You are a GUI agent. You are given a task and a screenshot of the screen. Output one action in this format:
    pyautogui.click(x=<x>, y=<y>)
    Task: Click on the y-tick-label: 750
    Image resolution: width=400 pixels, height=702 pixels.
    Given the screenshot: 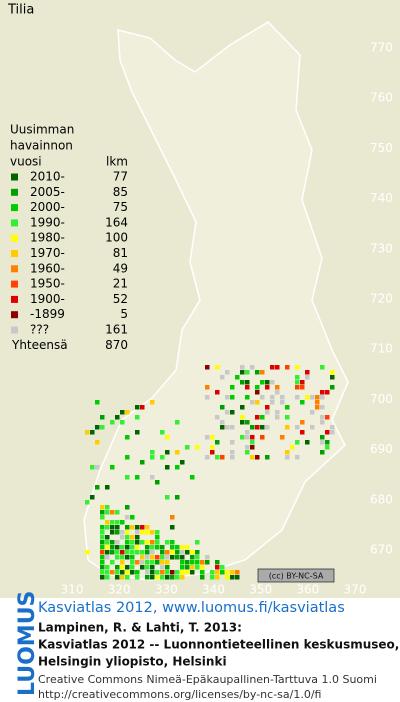 What is the action you would take?
    pyautogui.click(x=381, y=148)
    